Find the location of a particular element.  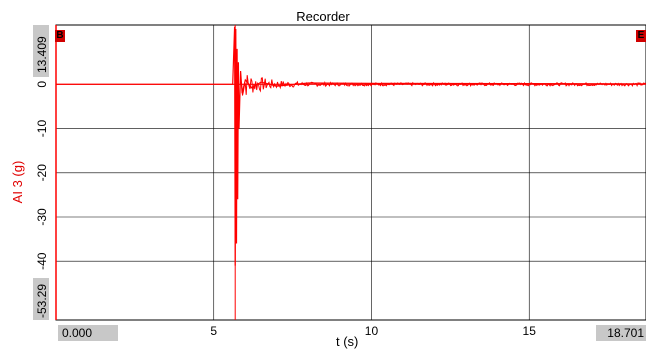

signal-decay-trace is located at coordinates (443, 85).